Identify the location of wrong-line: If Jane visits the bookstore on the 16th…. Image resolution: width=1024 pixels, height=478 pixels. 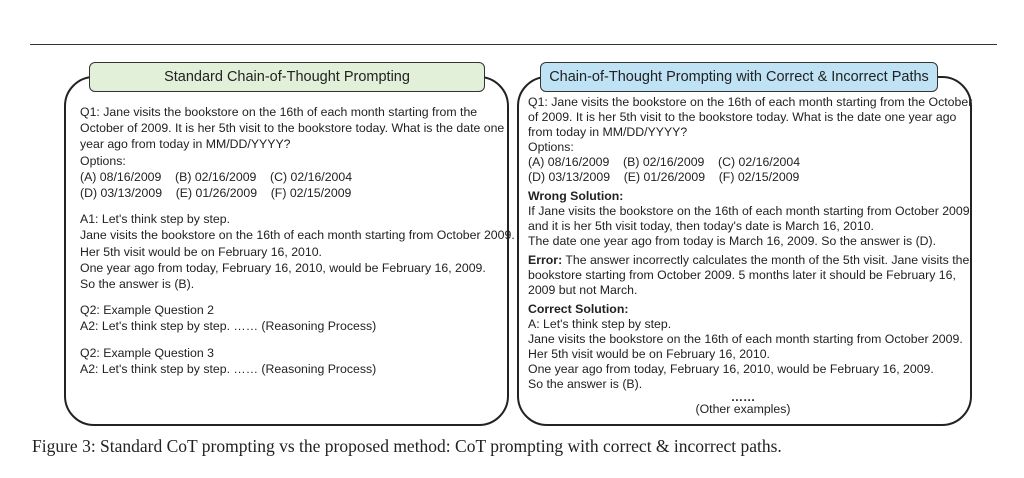
(750, 211).